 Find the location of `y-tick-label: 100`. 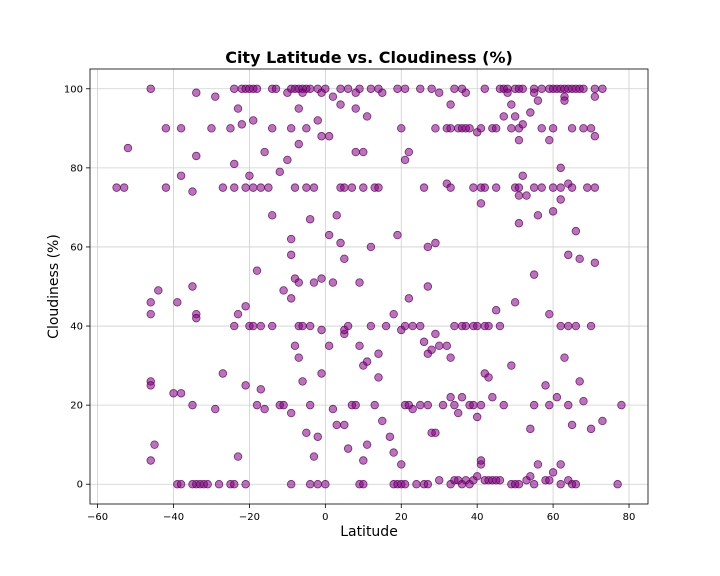

y-tick-label: 100 is located at coordinates (73, 89).